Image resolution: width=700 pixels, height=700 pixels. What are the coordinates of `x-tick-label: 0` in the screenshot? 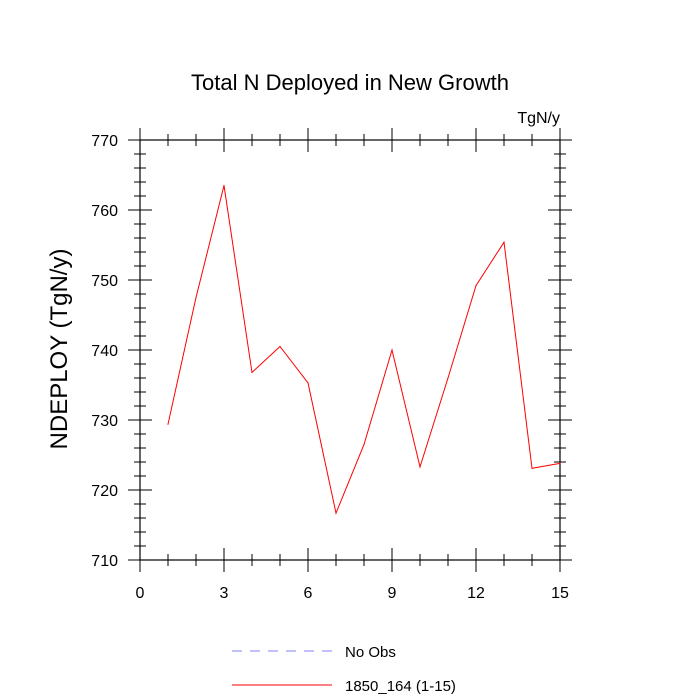 It's located at (140, 593).